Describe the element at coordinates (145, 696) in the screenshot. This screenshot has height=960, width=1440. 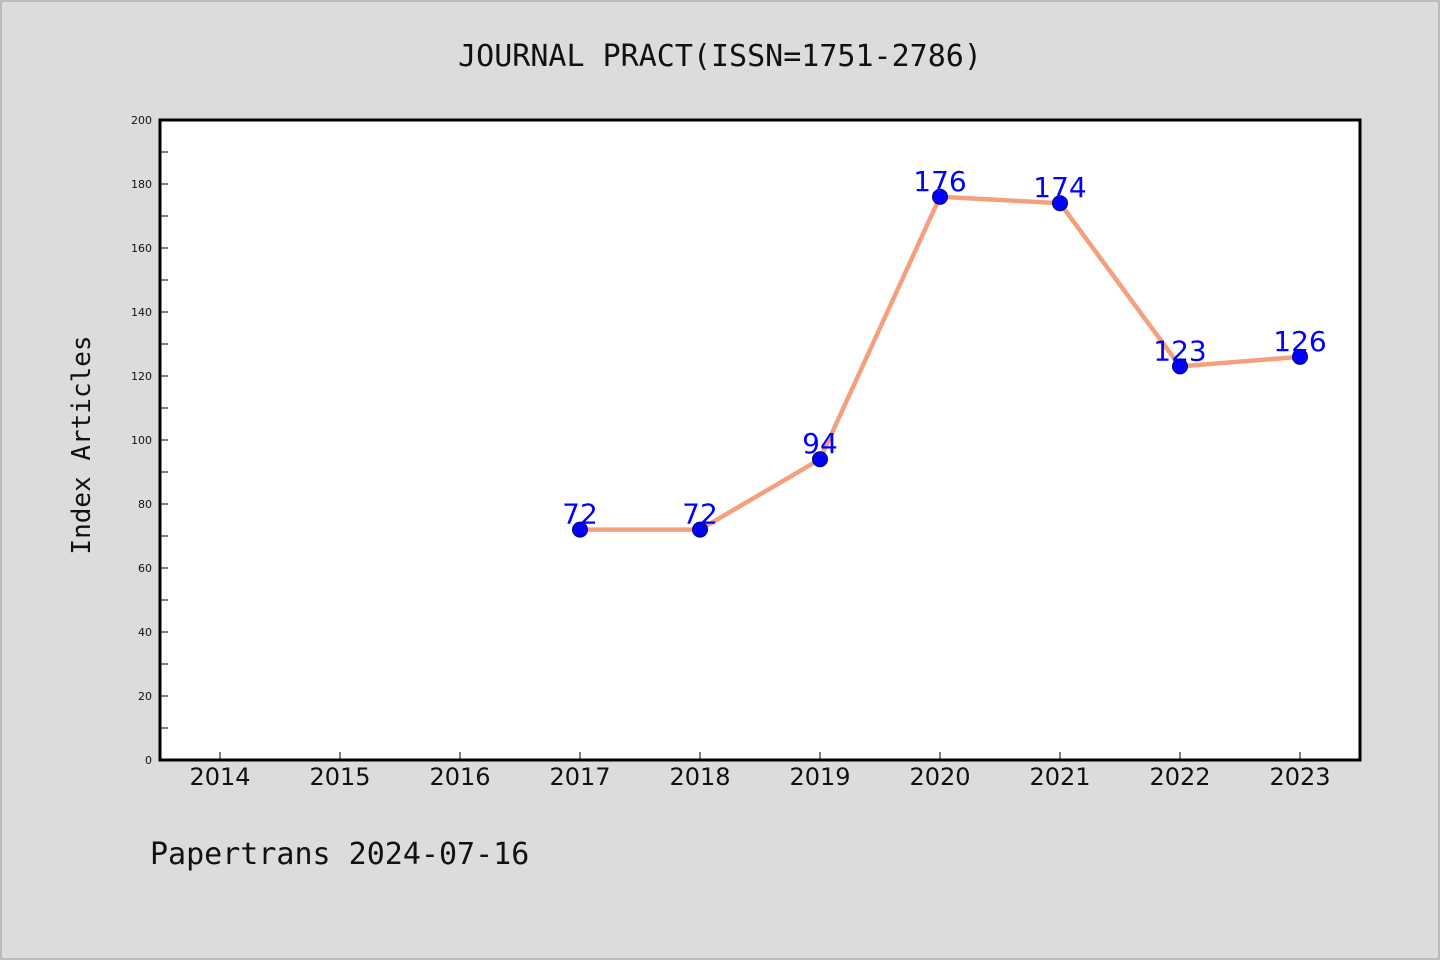
I see `y-tick-label: 20` at that location.